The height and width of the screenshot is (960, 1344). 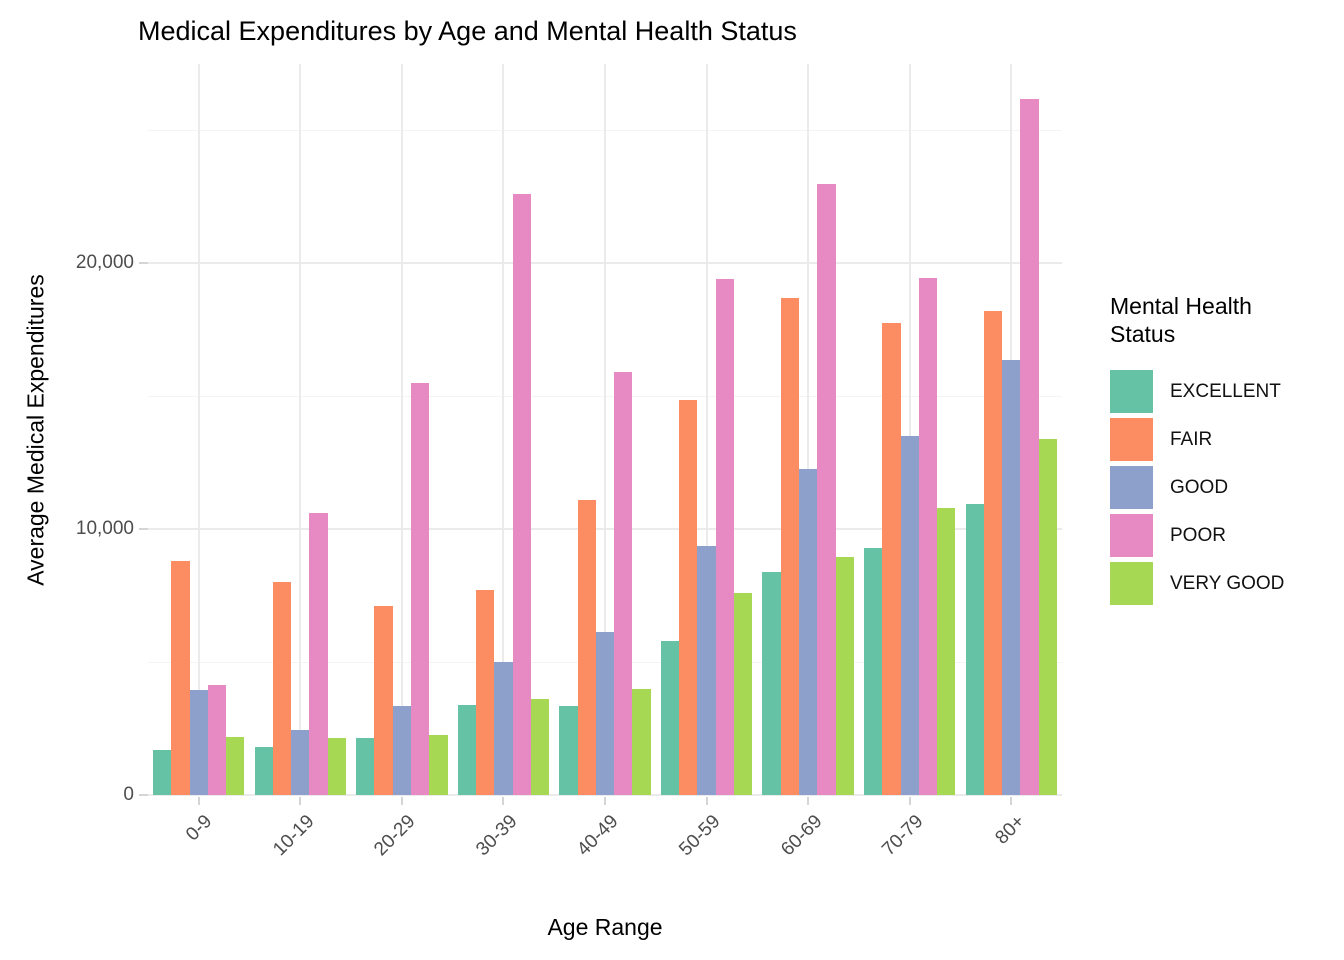 I want to click on x-tick-80+, so click(x=1011, y=801).